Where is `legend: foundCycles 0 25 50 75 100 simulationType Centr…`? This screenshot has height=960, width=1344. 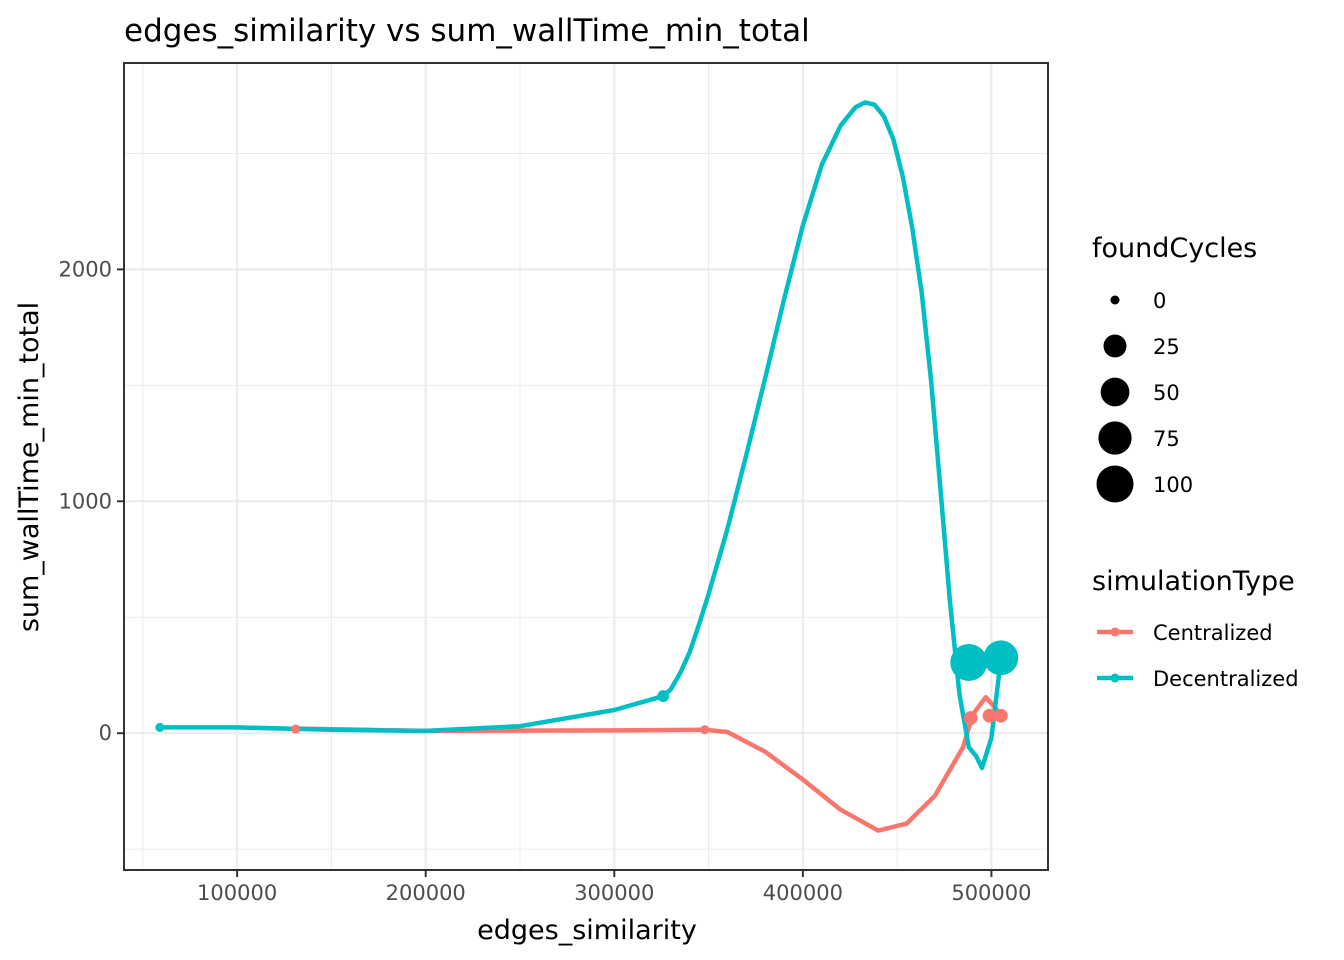 legend: foundCycles 0 25 50 75 100 simulationType Centr… is located at coordinates (1195, 462).